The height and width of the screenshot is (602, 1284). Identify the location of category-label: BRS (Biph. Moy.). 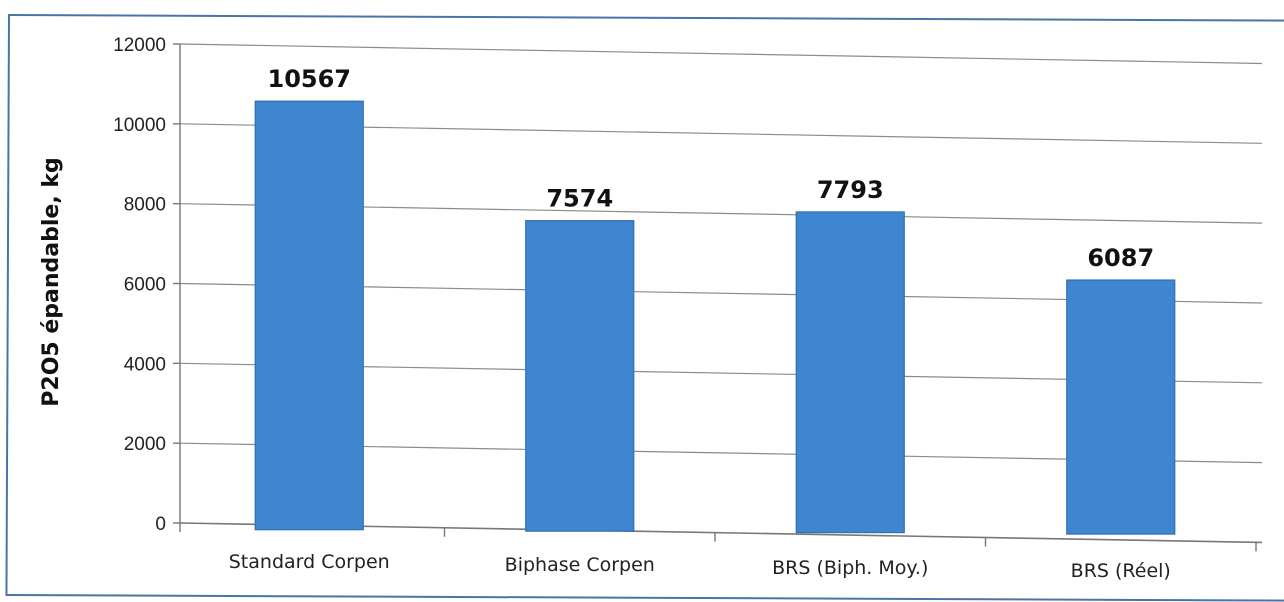
(850, 568).